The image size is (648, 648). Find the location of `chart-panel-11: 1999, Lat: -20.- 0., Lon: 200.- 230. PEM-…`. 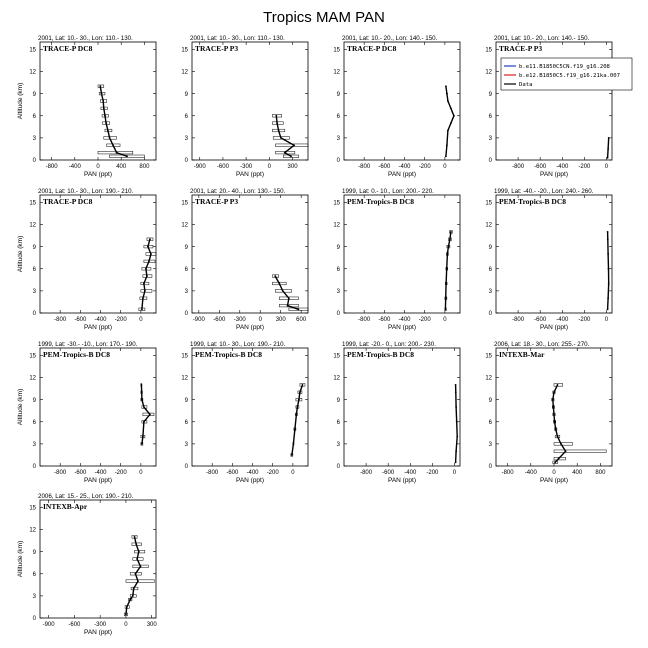

chart-panel-11: 1999, Lat: -20.- 0., Lon: 200.- 230. PEM-… is located at coordinates (397, 412).